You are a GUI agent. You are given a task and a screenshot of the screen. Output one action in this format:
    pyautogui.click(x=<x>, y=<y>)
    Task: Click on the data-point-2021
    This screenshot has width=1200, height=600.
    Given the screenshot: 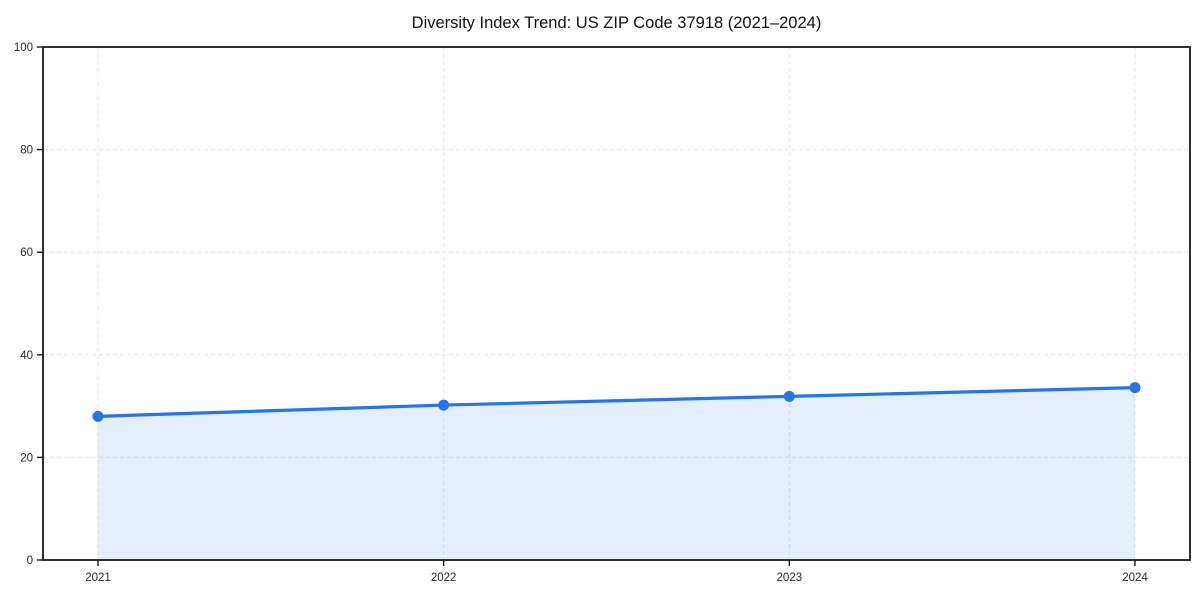 What is the action you would take?
    pyautogui.click(x=98, y=416)
    